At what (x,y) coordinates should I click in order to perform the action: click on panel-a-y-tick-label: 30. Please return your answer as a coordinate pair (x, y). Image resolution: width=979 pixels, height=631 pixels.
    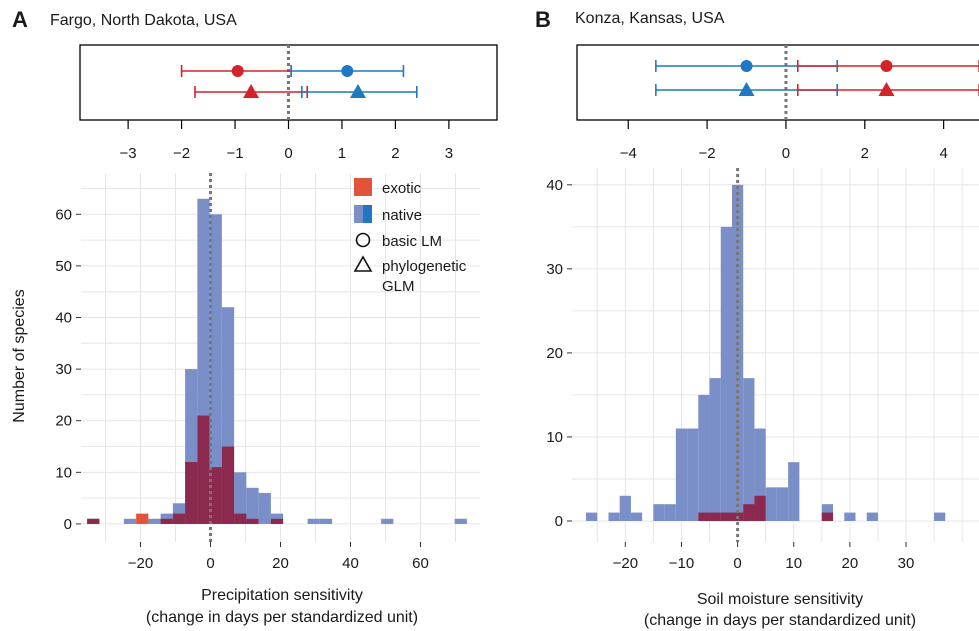
    Looking at the image, I should click on (63, 369).